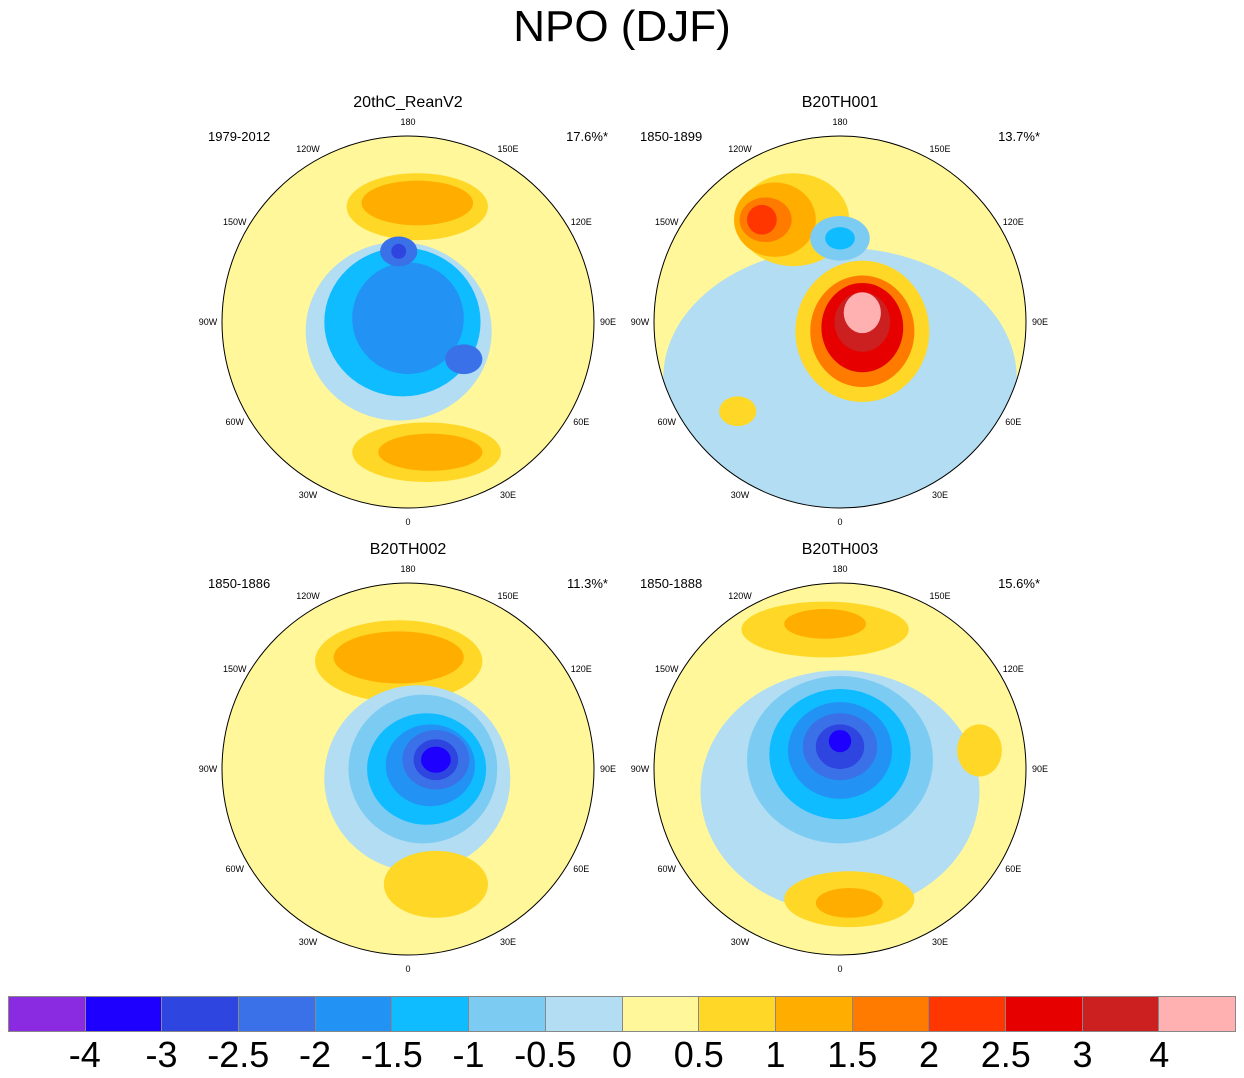 This screenshot has width=1244, height=1078. Describe the element at coordinates (840, 102) in the screenshot. I see `panel-title: B20TH001` at that location.